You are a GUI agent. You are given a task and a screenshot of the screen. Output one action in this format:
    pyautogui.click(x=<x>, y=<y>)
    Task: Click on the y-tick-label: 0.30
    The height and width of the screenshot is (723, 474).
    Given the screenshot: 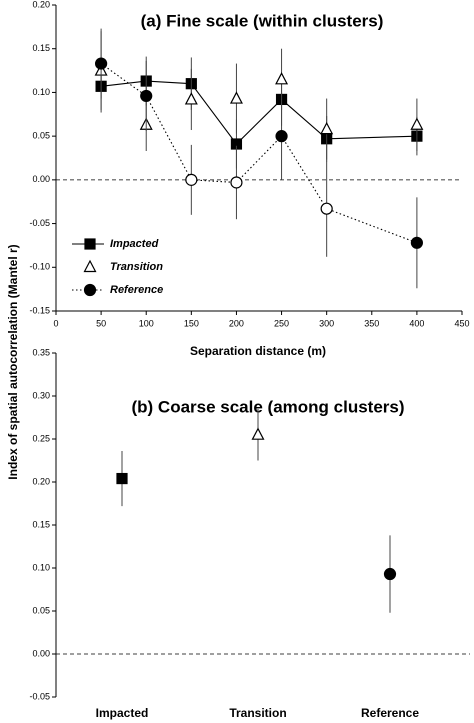 What is the action you would take?
    pyautogui.click(x=41, y=395)
    